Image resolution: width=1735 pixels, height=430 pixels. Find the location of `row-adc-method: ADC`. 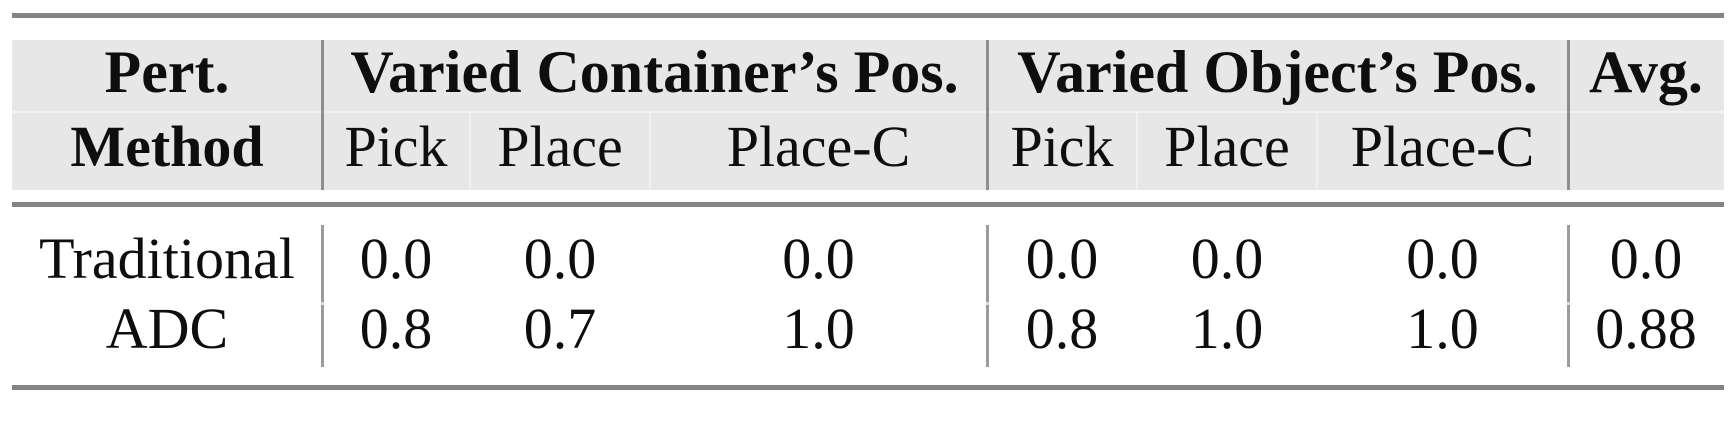

row-adc-method: ADC is located at coordinates (167, 328).